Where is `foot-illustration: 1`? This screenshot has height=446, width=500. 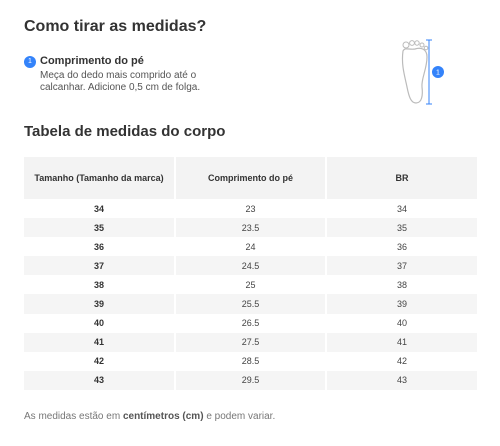
foot-illustration: 1 is located at coordinates (422, 72).